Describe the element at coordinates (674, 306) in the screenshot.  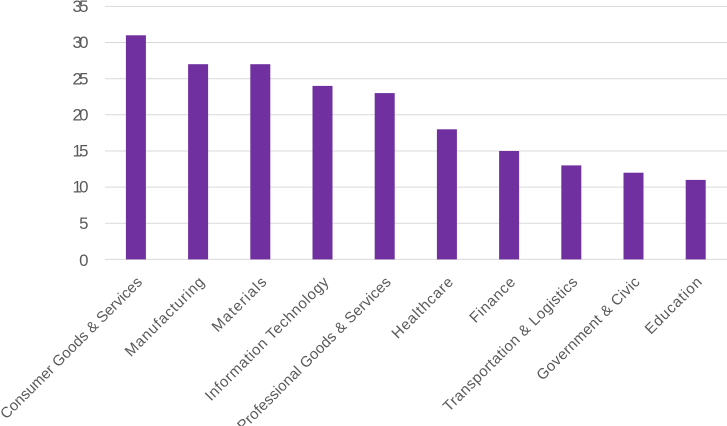
I see `svg-text: Education` at that location.